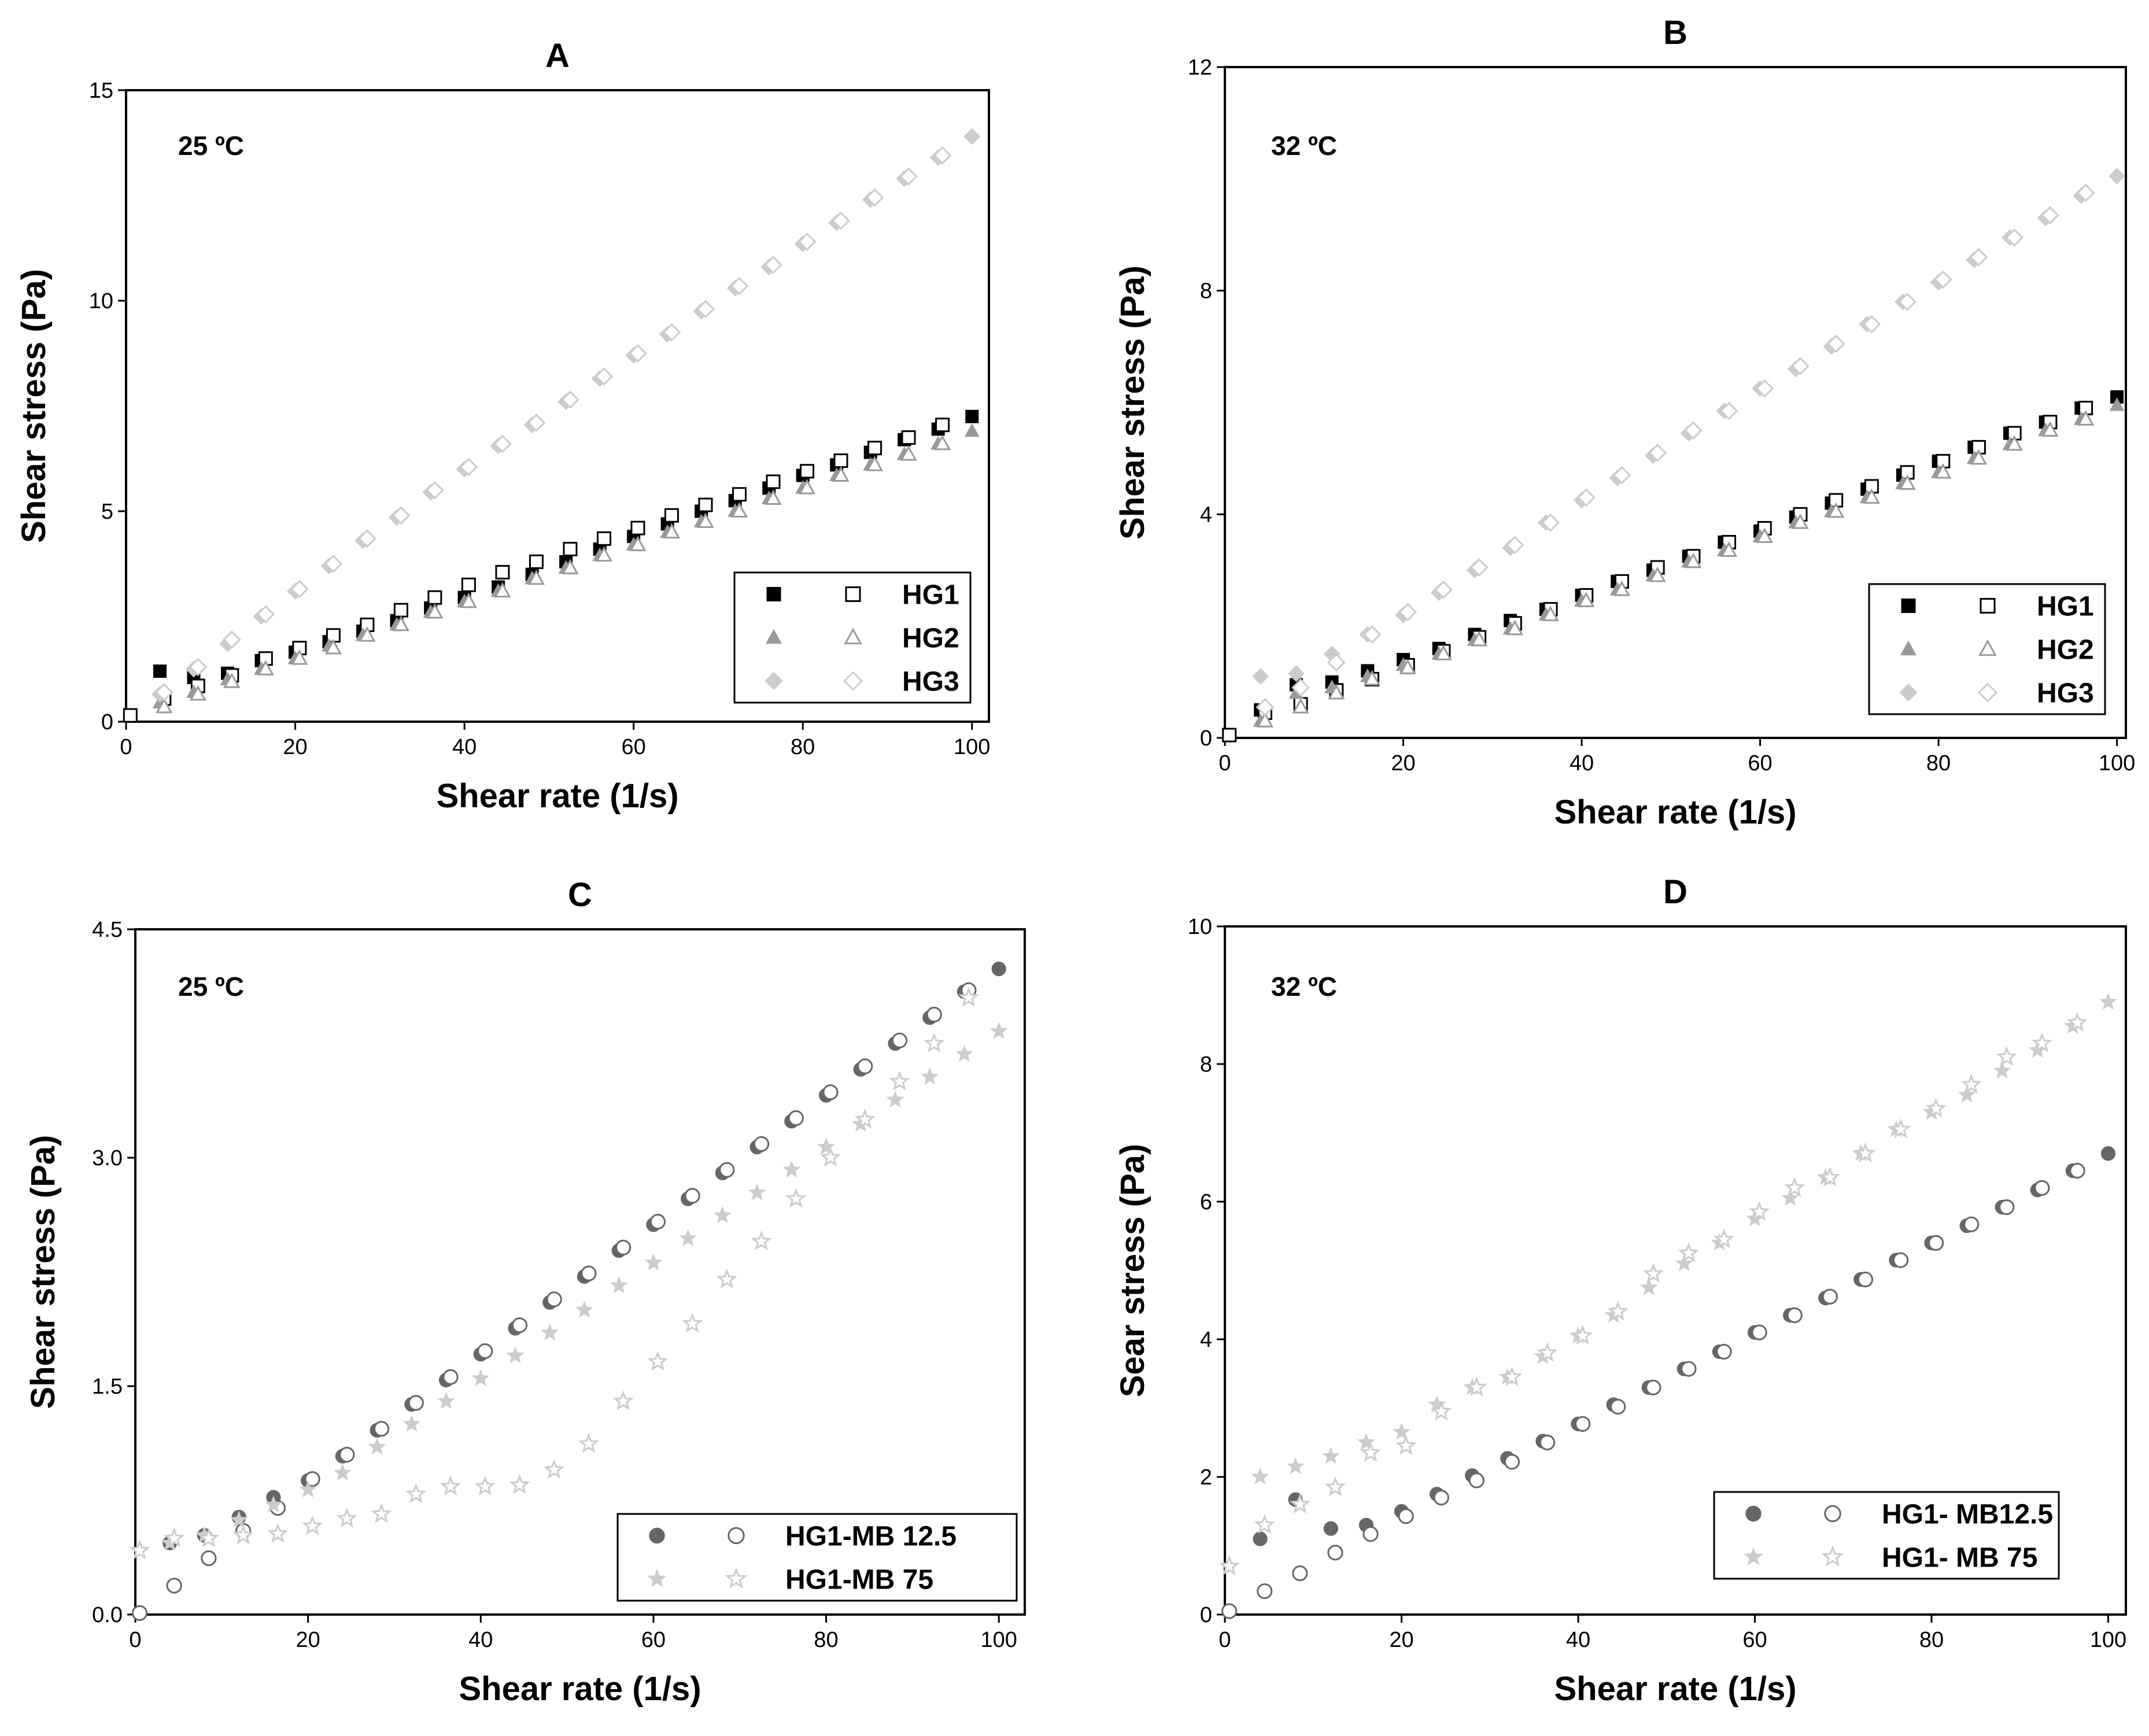 The width and height of the screenshot is (2149, 1736). I want to click on y-tick-label: 8, so click(1206, 291).